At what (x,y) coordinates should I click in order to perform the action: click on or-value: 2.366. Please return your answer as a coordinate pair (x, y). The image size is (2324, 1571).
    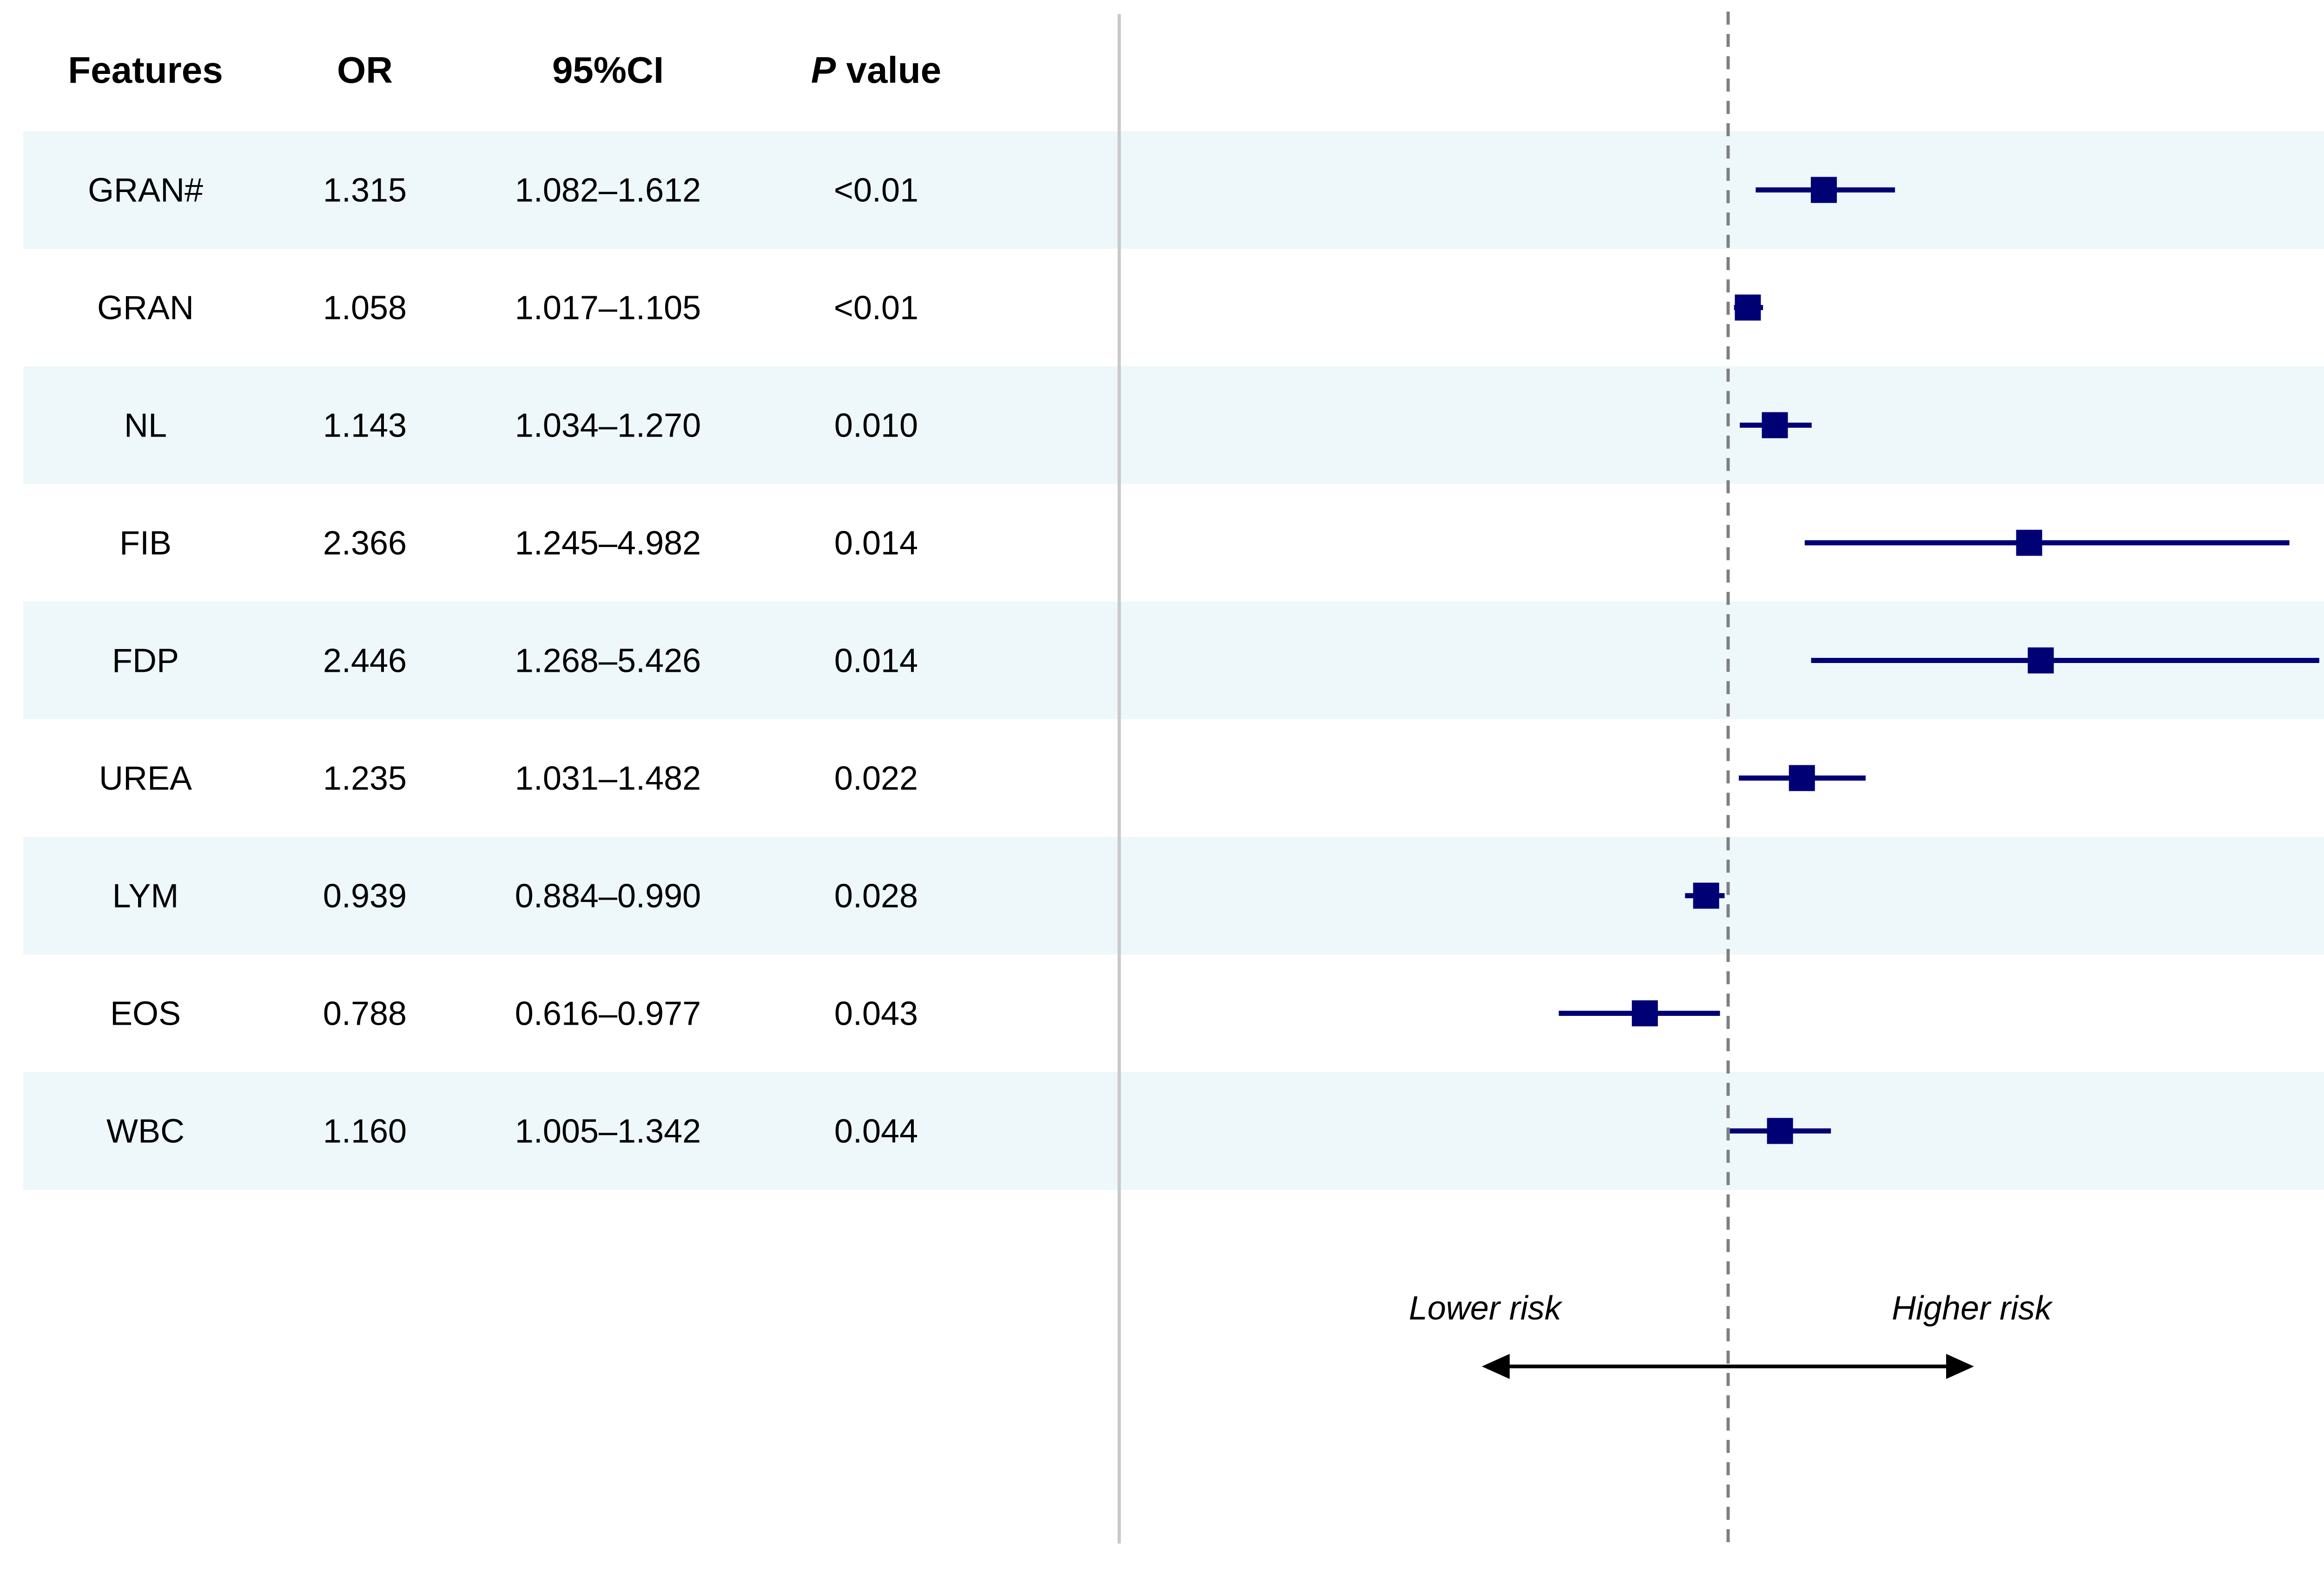
    Looking at the image, I should click on (365, 543).